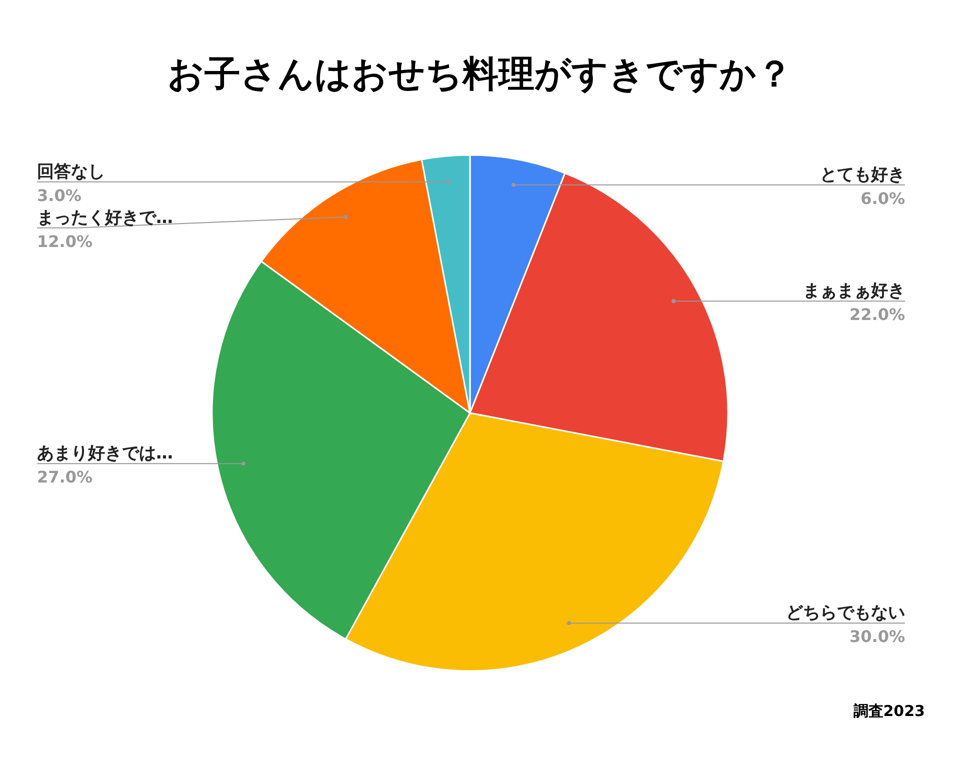 The height and width of the screenshot is (768, 960). I want to click on data-label: 22.0%, so click(877, 314).